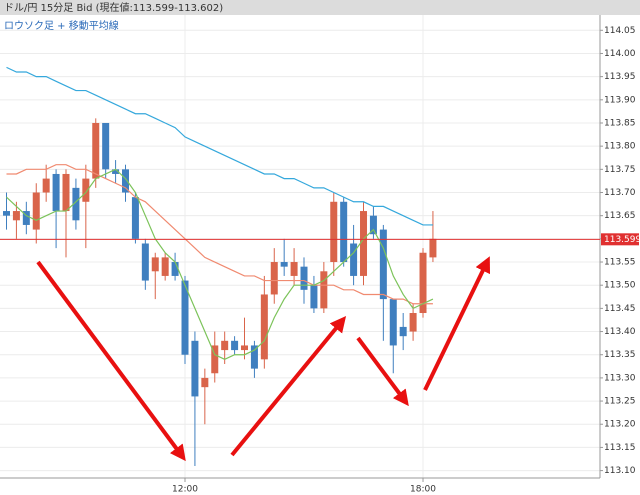  Describe the element at coordinates (320, 7) in the screenshot. I see `header-bar` at that location.